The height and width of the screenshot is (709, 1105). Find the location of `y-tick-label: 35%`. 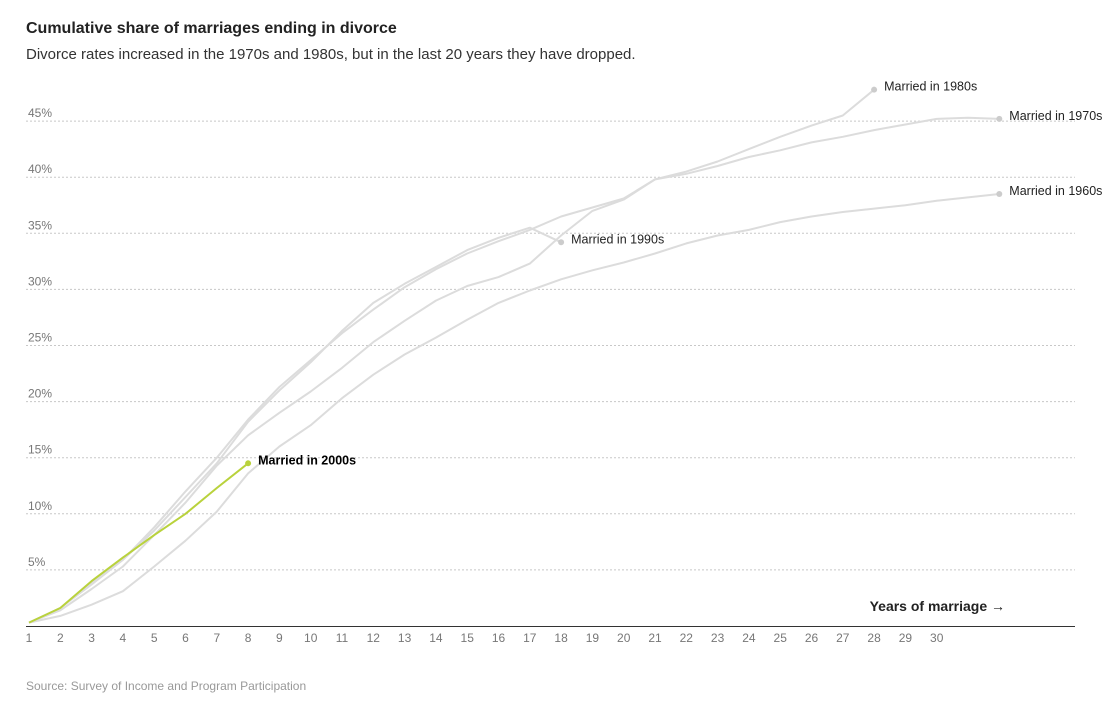

y-tick-label: 35% is located at coordinates (40, 225).